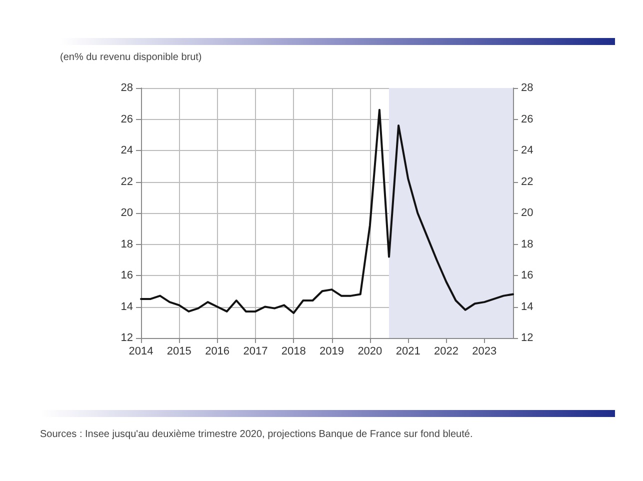 This screenshot has height=481, width=643. Describe the element at coordinates (126, 150) in the screenshot. I see `y-tick-label: 24` at that location.